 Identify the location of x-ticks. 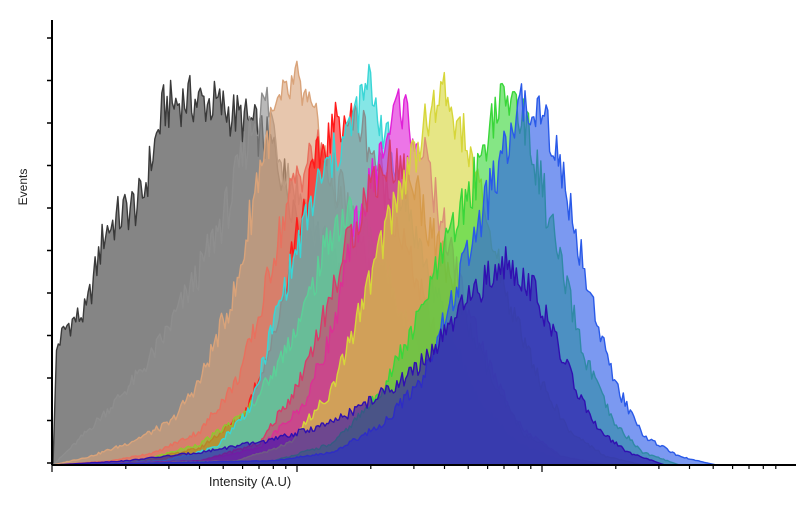
(414, 468).